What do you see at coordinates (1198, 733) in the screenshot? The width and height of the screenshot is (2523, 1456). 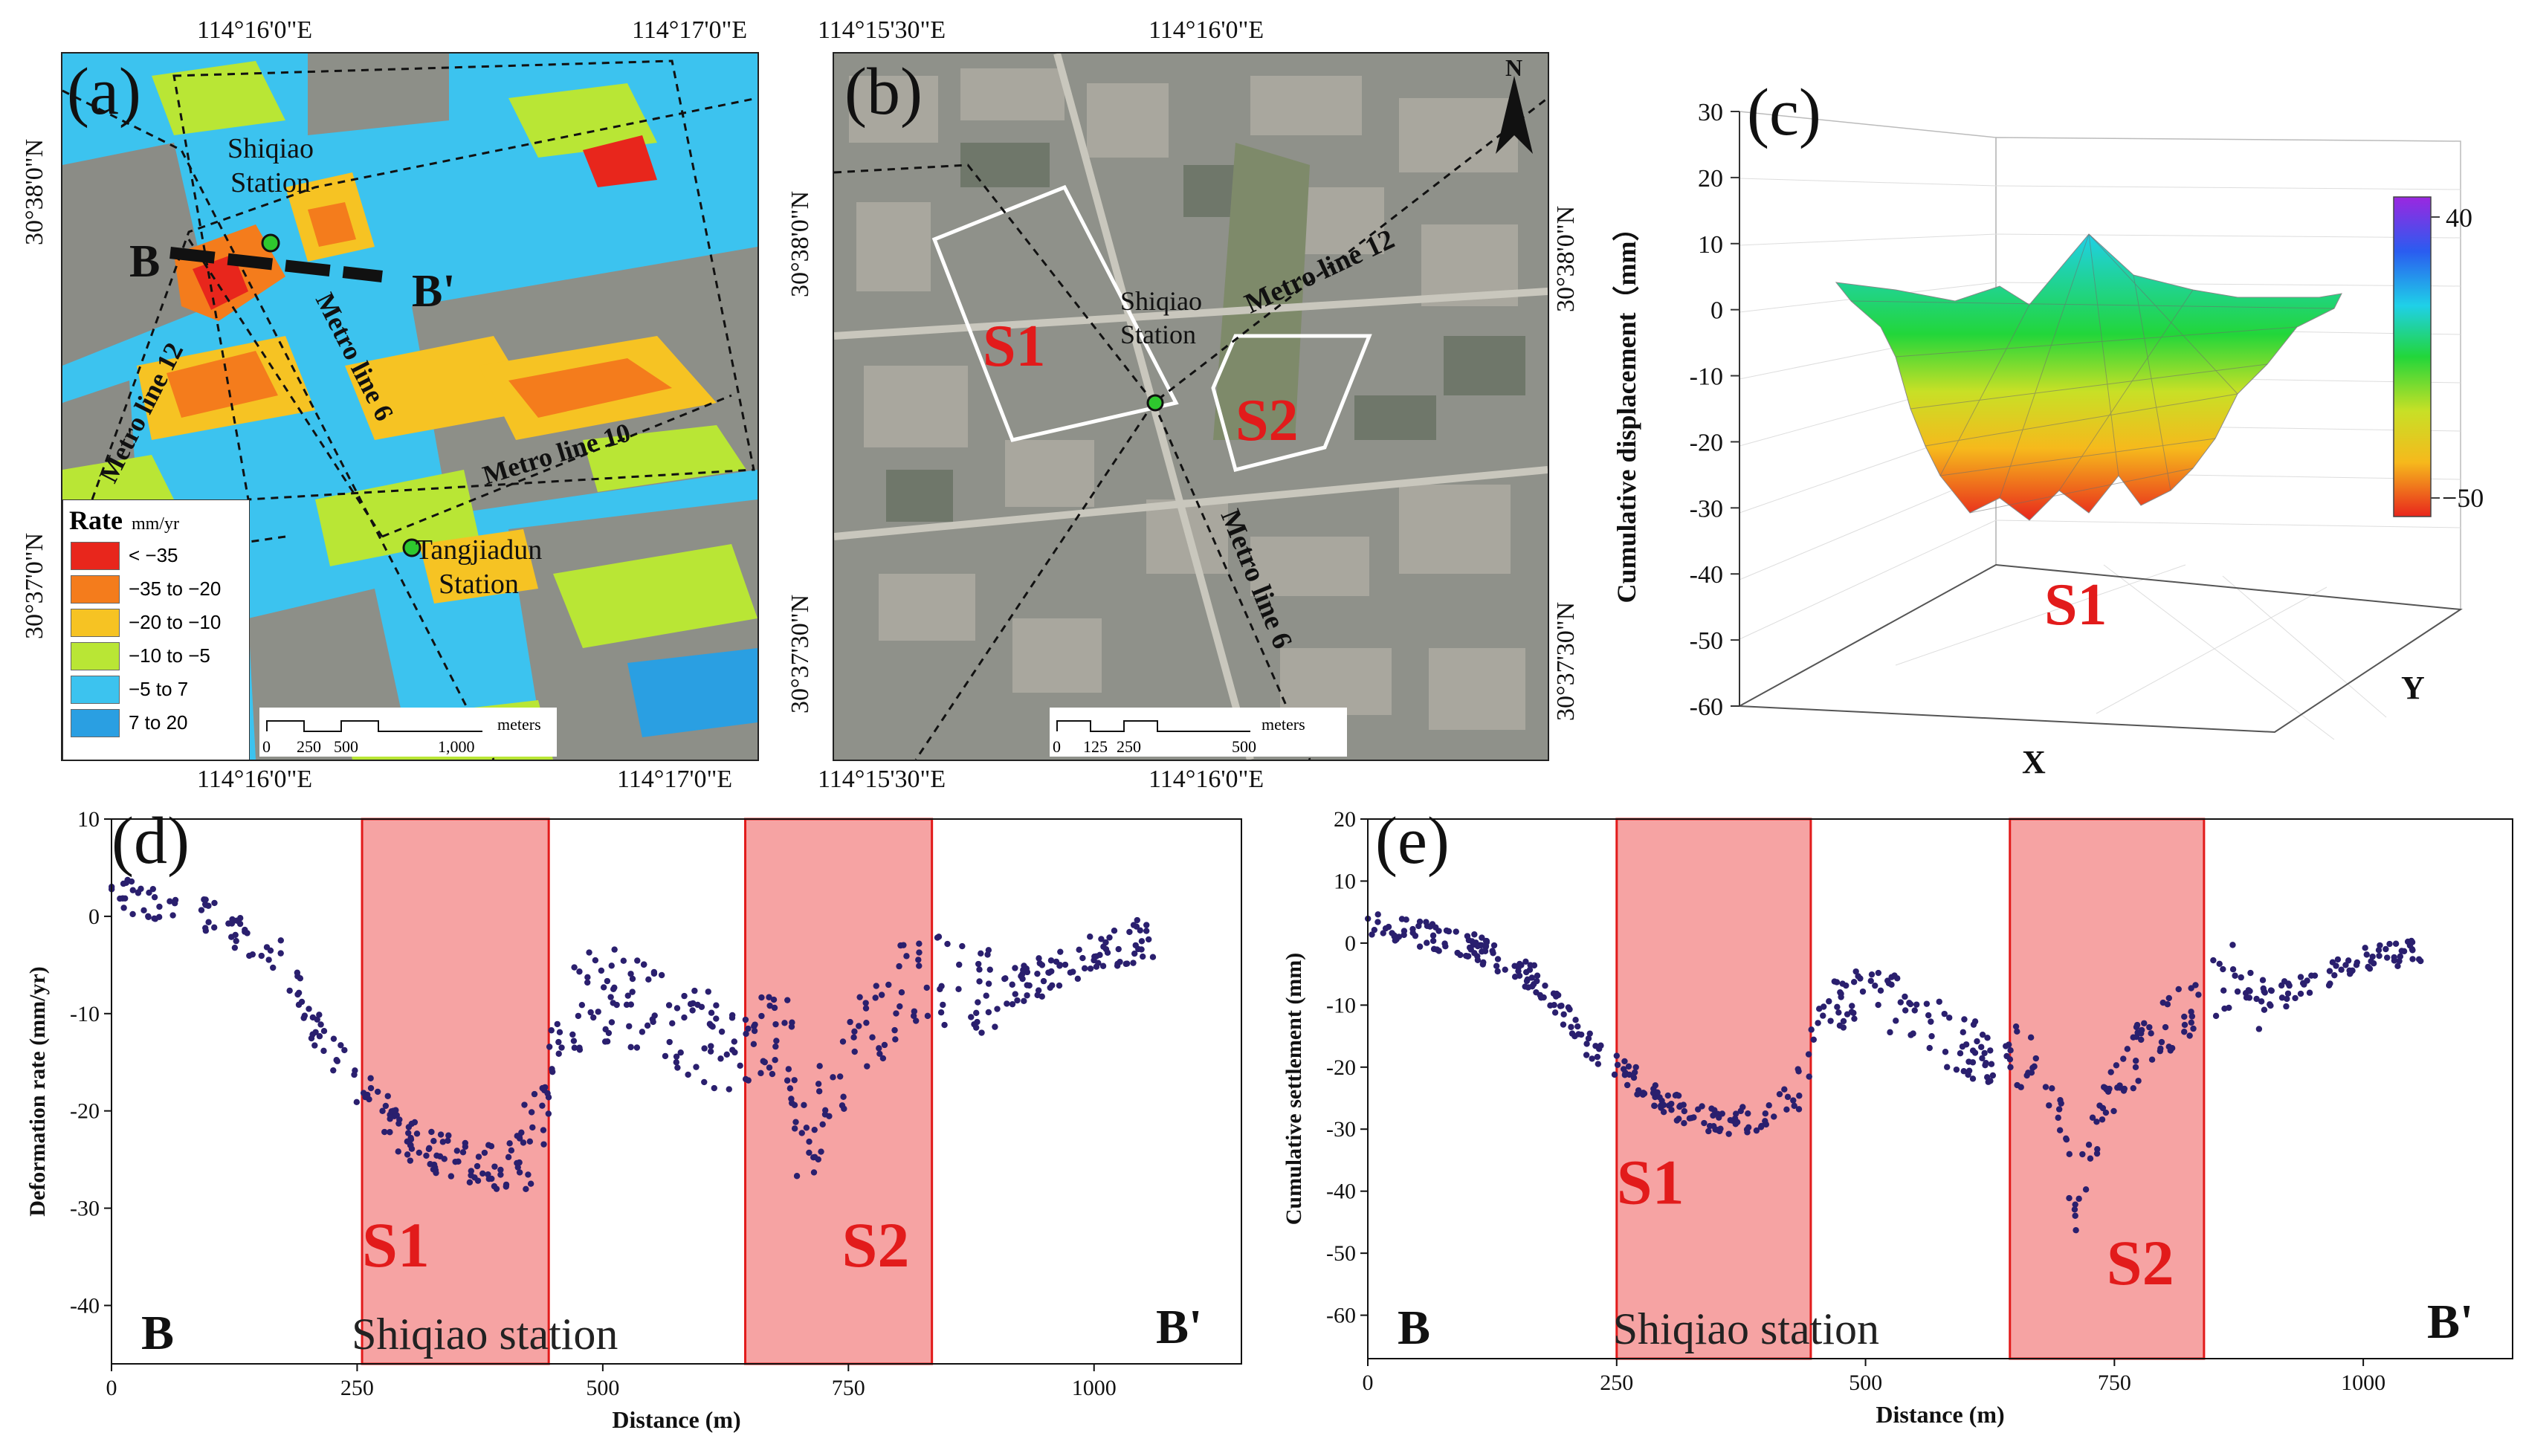 I see `scale-bar-b: meters 0 125 250 500` at bounding box center [1198, 733].